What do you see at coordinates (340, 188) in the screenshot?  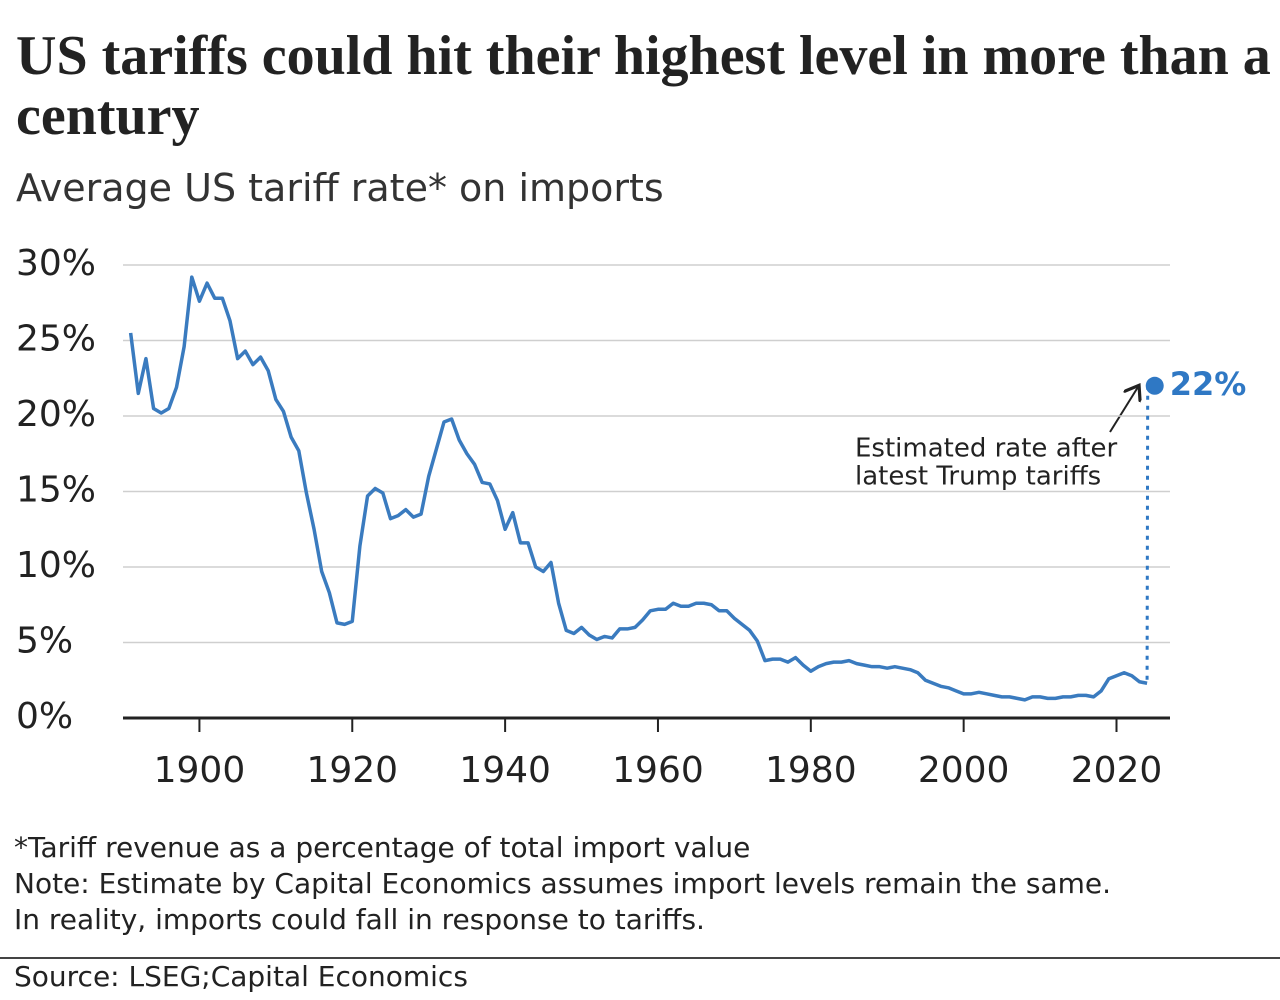 I see `chart-subtitle: Average US tariff rate* on imports` at bounding box center [340, 188].